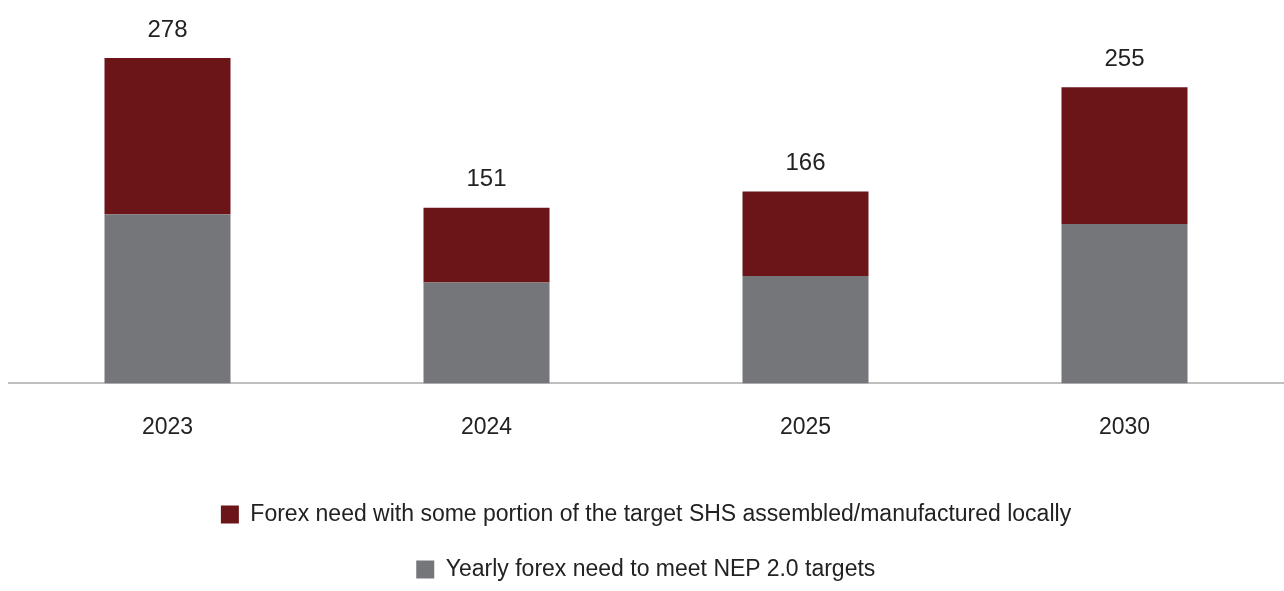 This screenshot has width=1284, height=591. Describe the element at coordinates (486, 425) in the screenshot. I see `x-tick-label: 2024` at that location.